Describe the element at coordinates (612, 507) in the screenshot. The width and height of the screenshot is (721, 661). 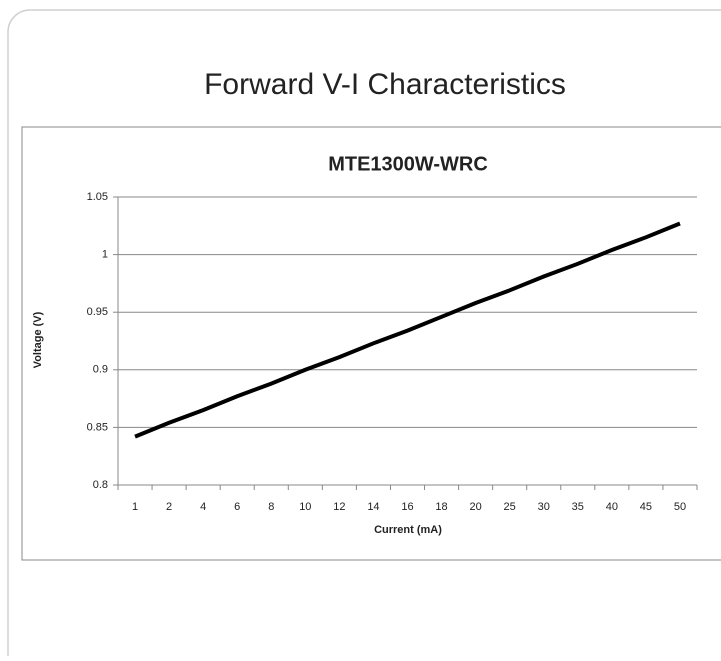
I see `x-tick-label: 40` at that location.